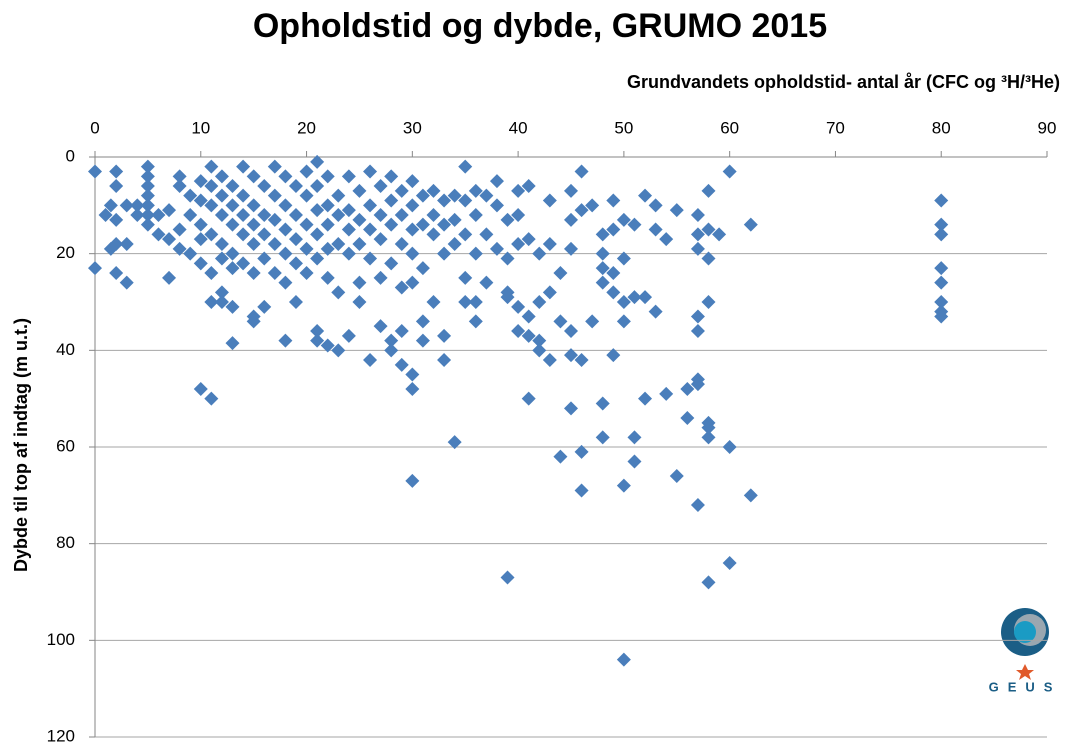 The width and height of the screenshot is (1085, 752). What do you see at coordinates (729, 127) in the screenshot?
I see `x-tick-label: 60` at bounding box center [729, 127].